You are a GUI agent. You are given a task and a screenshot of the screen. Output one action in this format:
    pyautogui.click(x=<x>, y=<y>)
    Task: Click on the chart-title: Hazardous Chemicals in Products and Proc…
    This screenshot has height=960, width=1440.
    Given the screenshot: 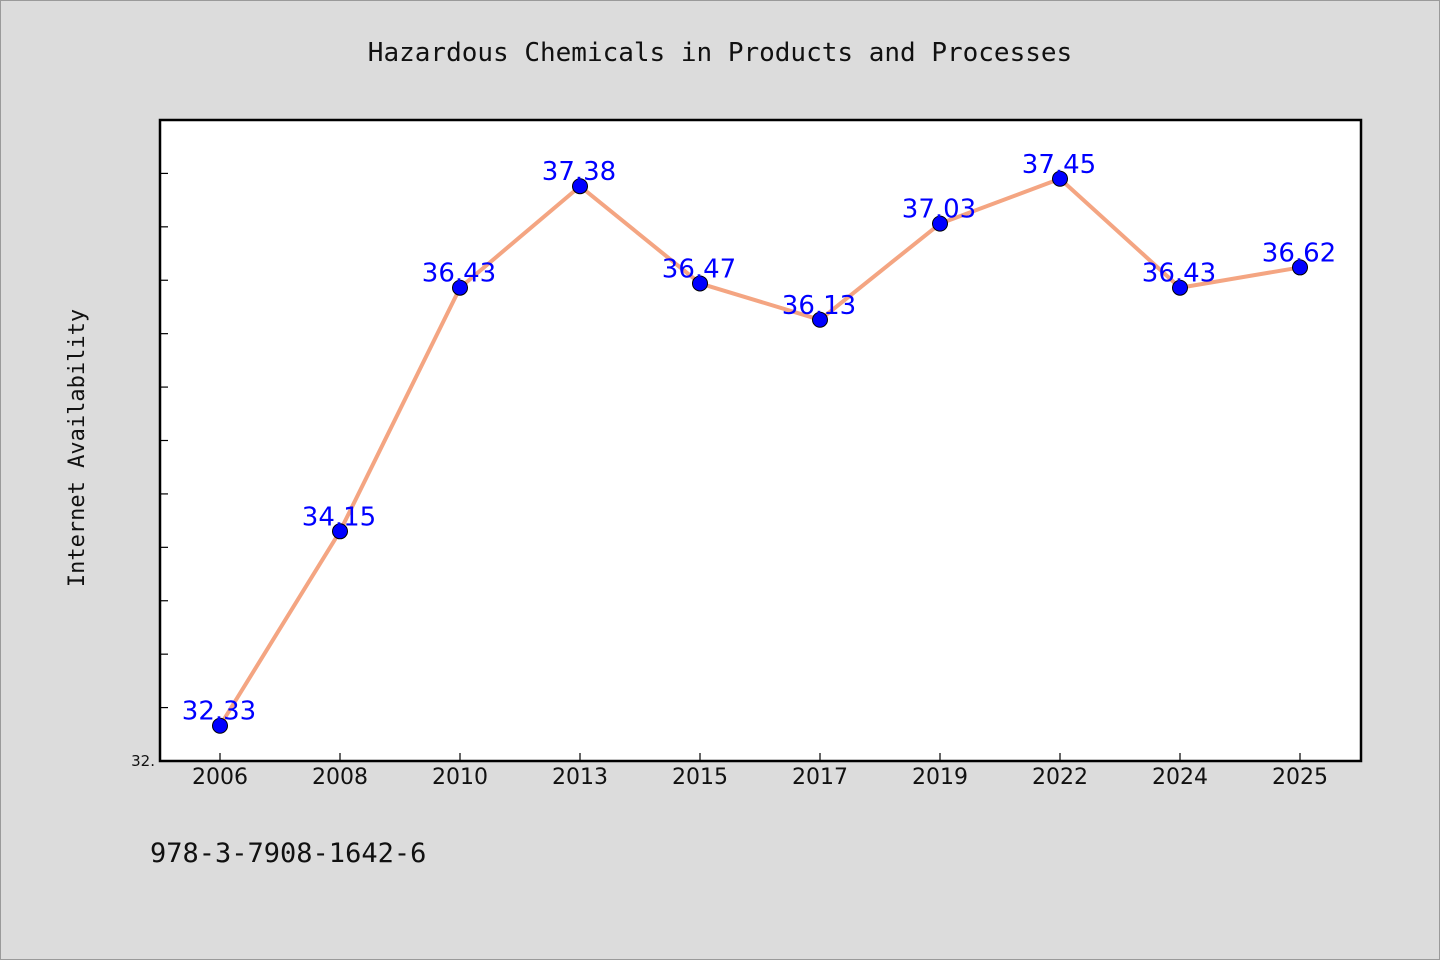 What is the action you would take?
    pyautogui.click(x=720, y=53)
    